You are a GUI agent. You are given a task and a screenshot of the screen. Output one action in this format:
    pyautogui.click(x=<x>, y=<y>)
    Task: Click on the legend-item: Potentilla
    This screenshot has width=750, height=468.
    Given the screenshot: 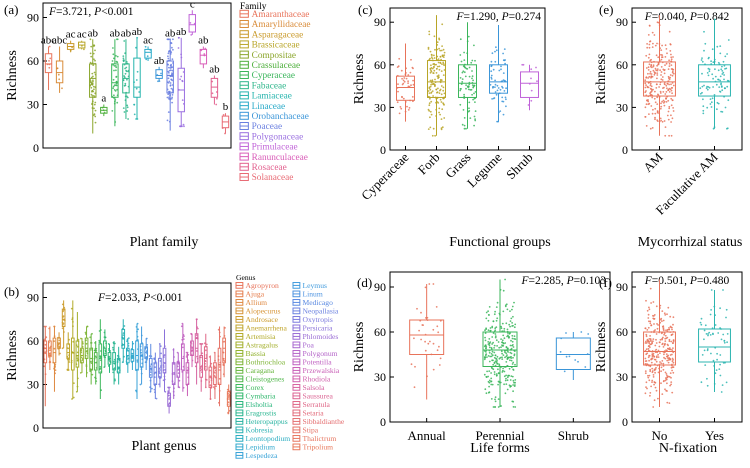 What is the action you would take?
    pyautogui.click(x=312, y=362)
    